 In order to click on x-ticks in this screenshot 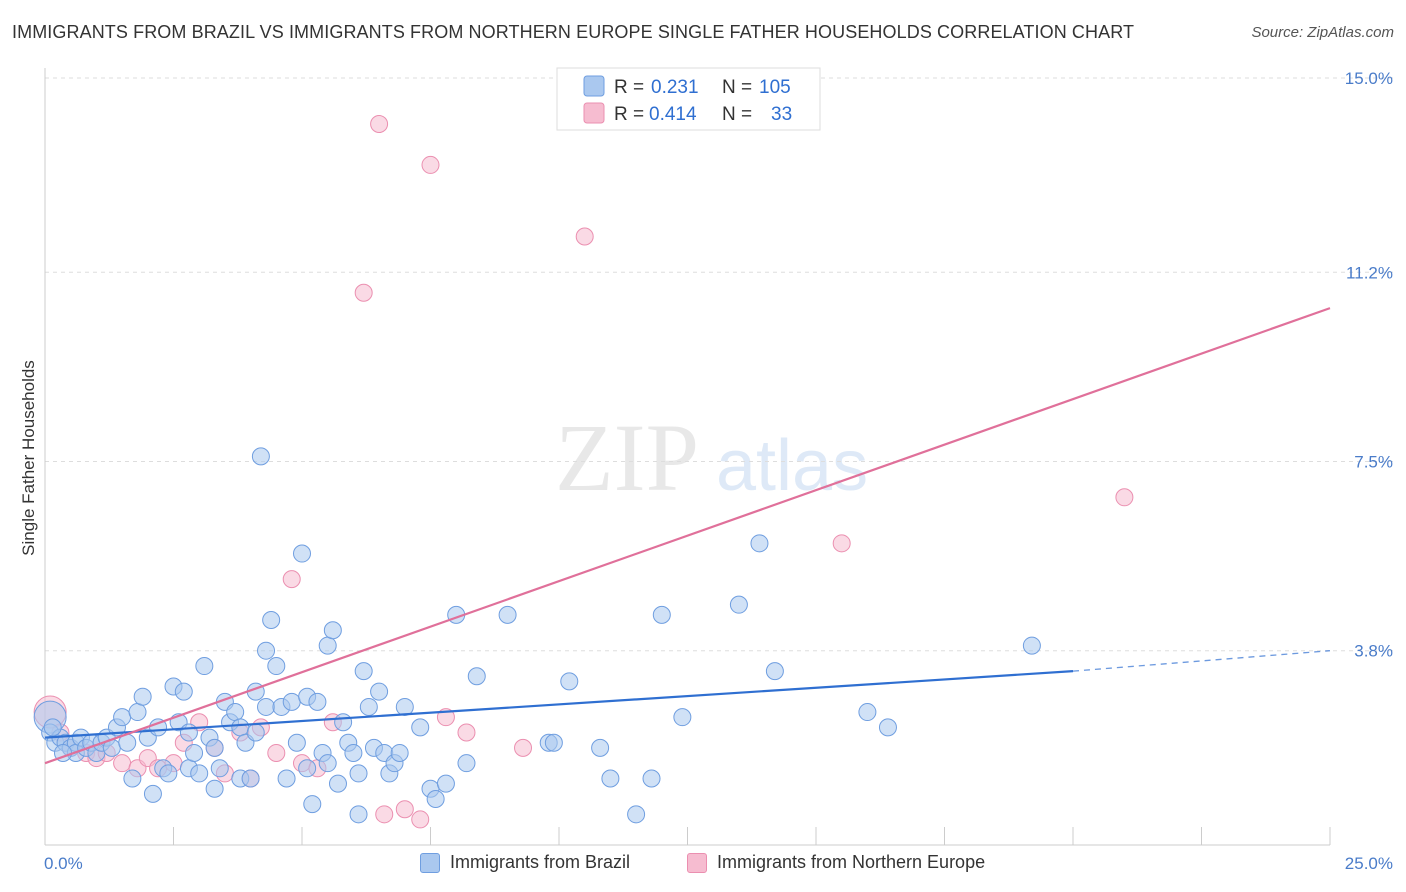, I will do `click(687, 836)`.